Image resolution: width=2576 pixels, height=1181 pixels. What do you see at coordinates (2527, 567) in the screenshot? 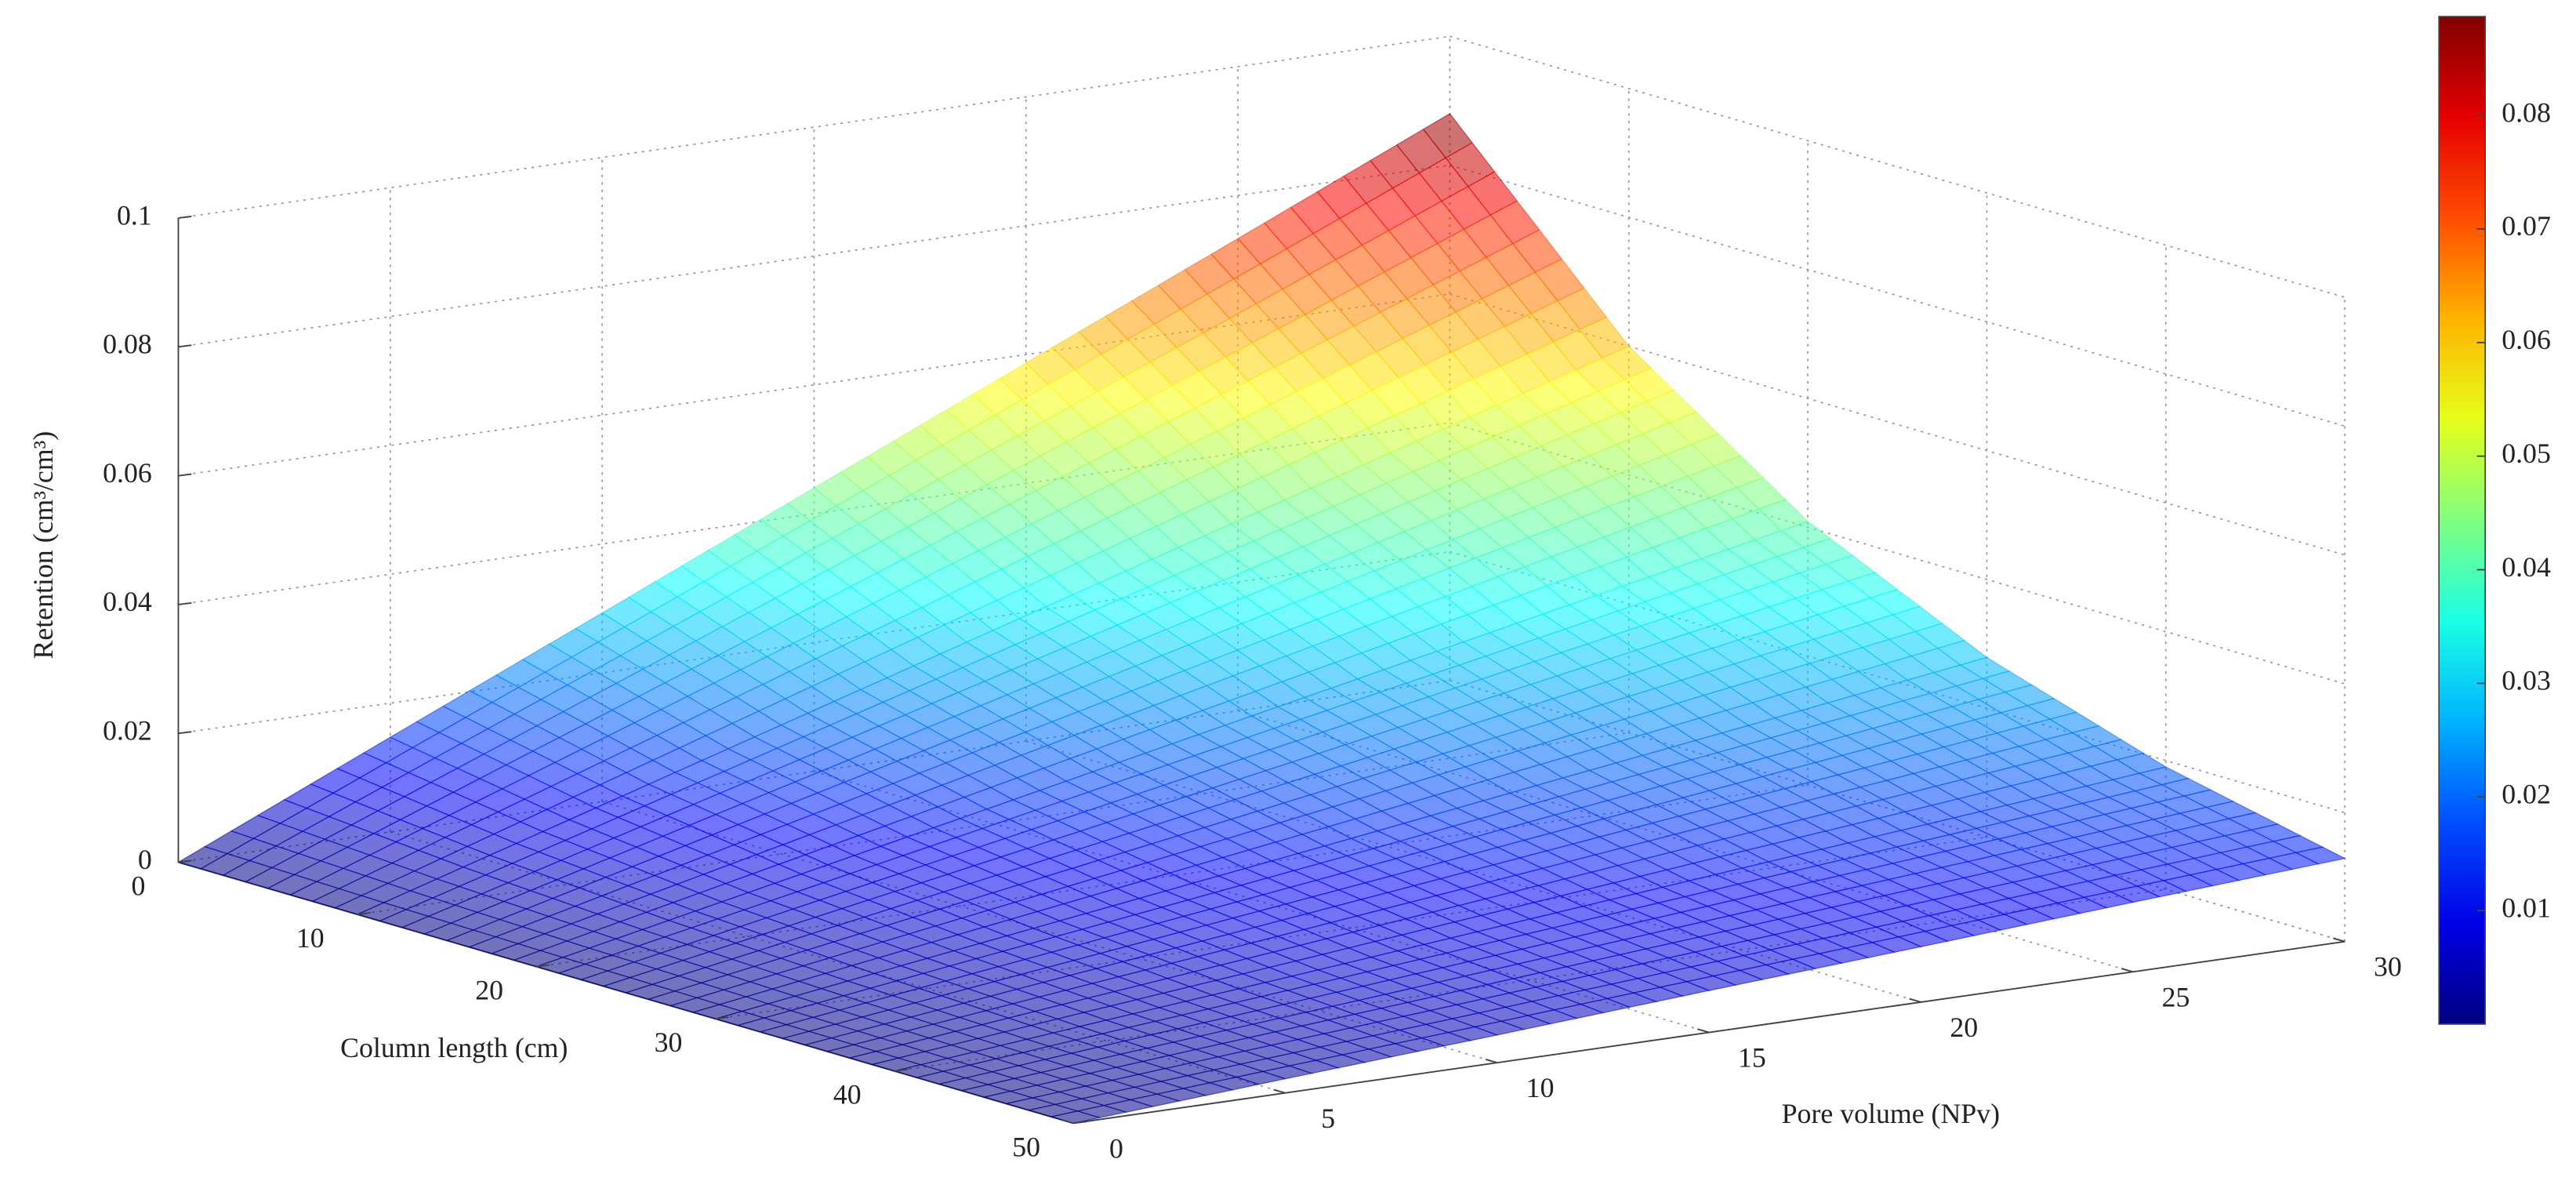
I see `colorbar-tick-label: 0.04` at bounding box center [2527, 567].